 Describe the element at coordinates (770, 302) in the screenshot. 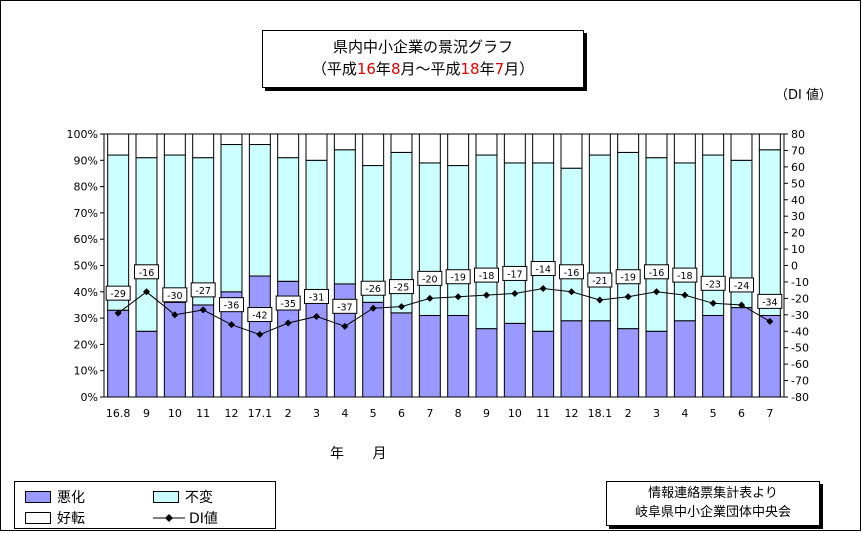

I see `di-data-label: -34` at that location.